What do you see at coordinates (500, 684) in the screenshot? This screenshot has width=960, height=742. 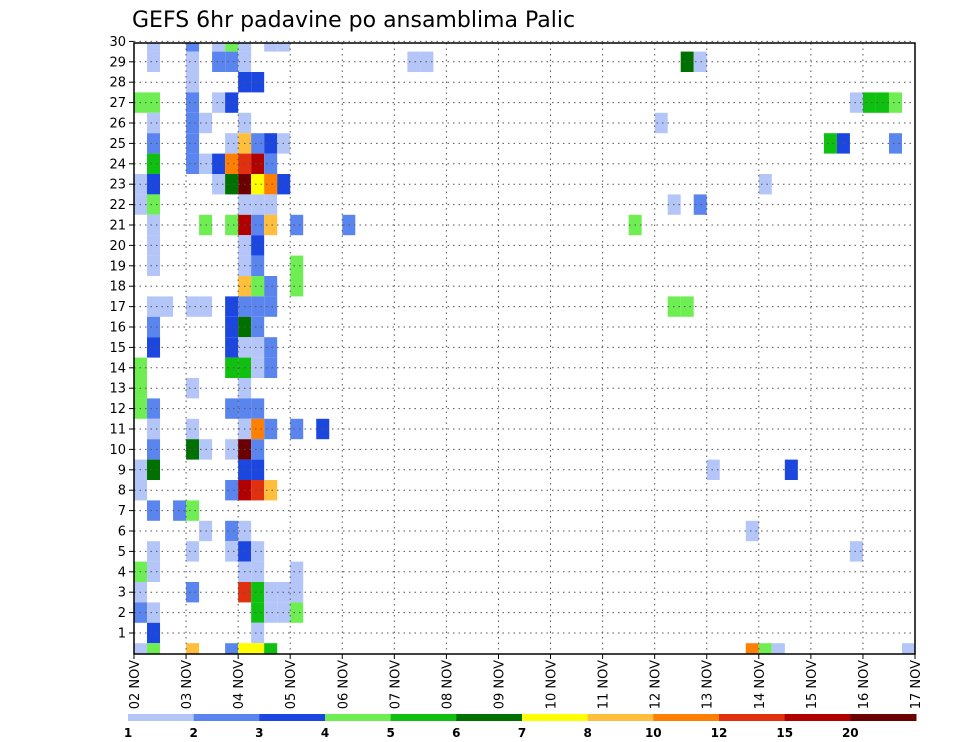 I see `x-tick-label: 09 NOV` at bounding box center [500, 684].